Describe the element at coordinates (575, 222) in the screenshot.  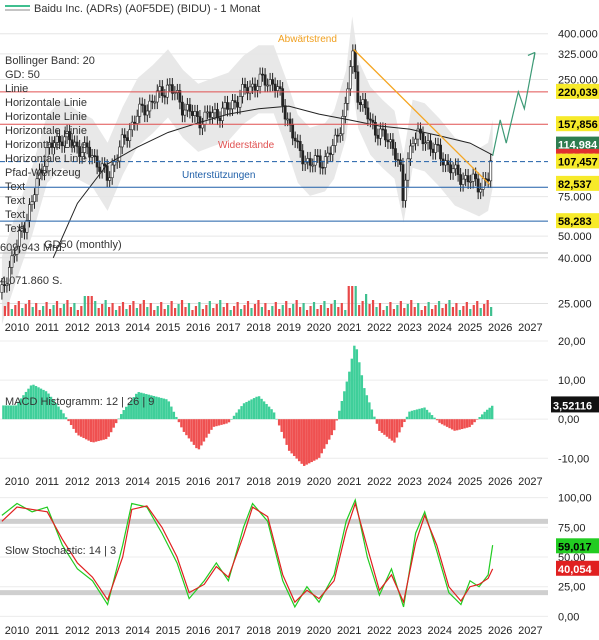
I see `price-value-tag-label: 58,283` at that location.